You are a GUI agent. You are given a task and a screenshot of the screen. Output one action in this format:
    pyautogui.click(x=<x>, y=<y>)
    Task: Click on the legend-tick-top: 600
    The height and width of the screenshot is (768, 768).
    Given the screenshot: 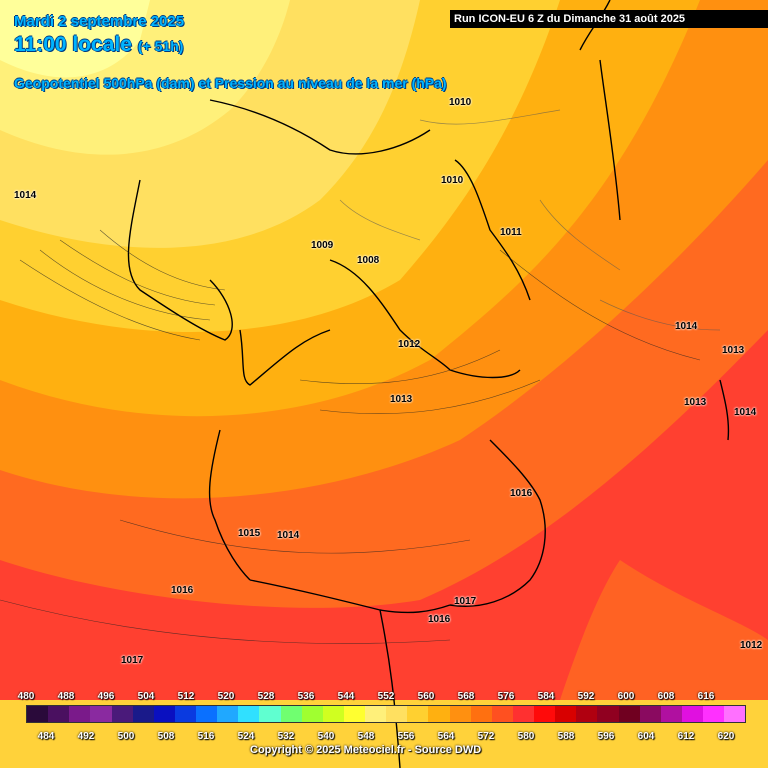 What is the action you would take?
    pyautogui.click(x=626, y=696)
    